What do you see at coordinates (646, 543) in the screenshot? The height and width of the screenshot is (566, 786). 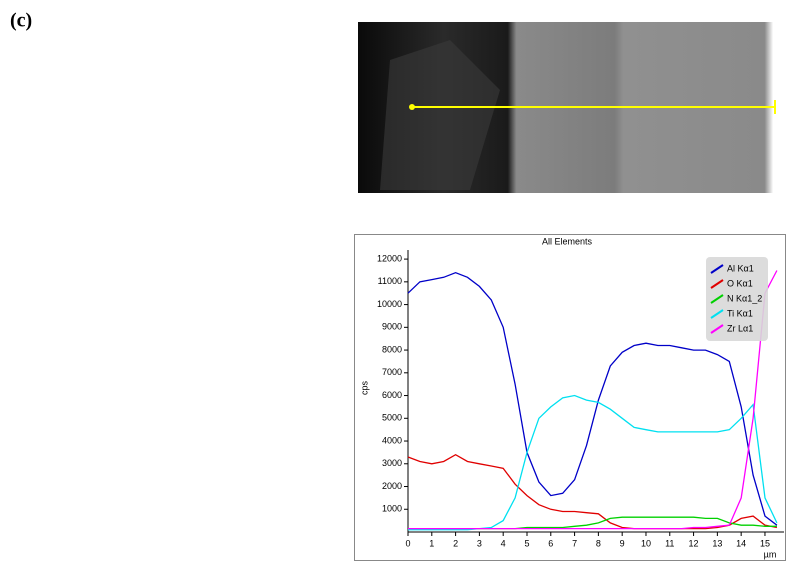 I see `x-tick-label: 10` at bounding box center [646, 543].